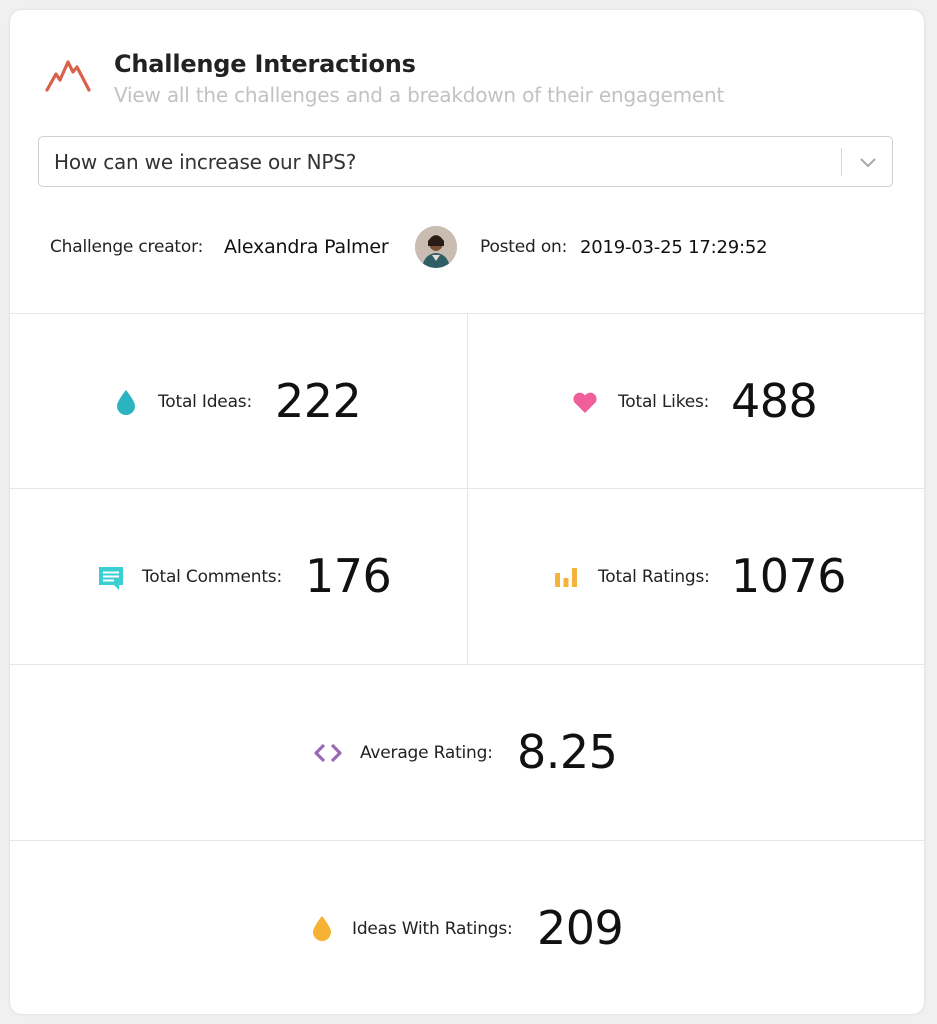 The height and width of the screenshot is (1024, 937). What do you see at coordinates (68, 76) in the screenshot?
I see `mountain-logo-icon` at bounding box center [68, 76].